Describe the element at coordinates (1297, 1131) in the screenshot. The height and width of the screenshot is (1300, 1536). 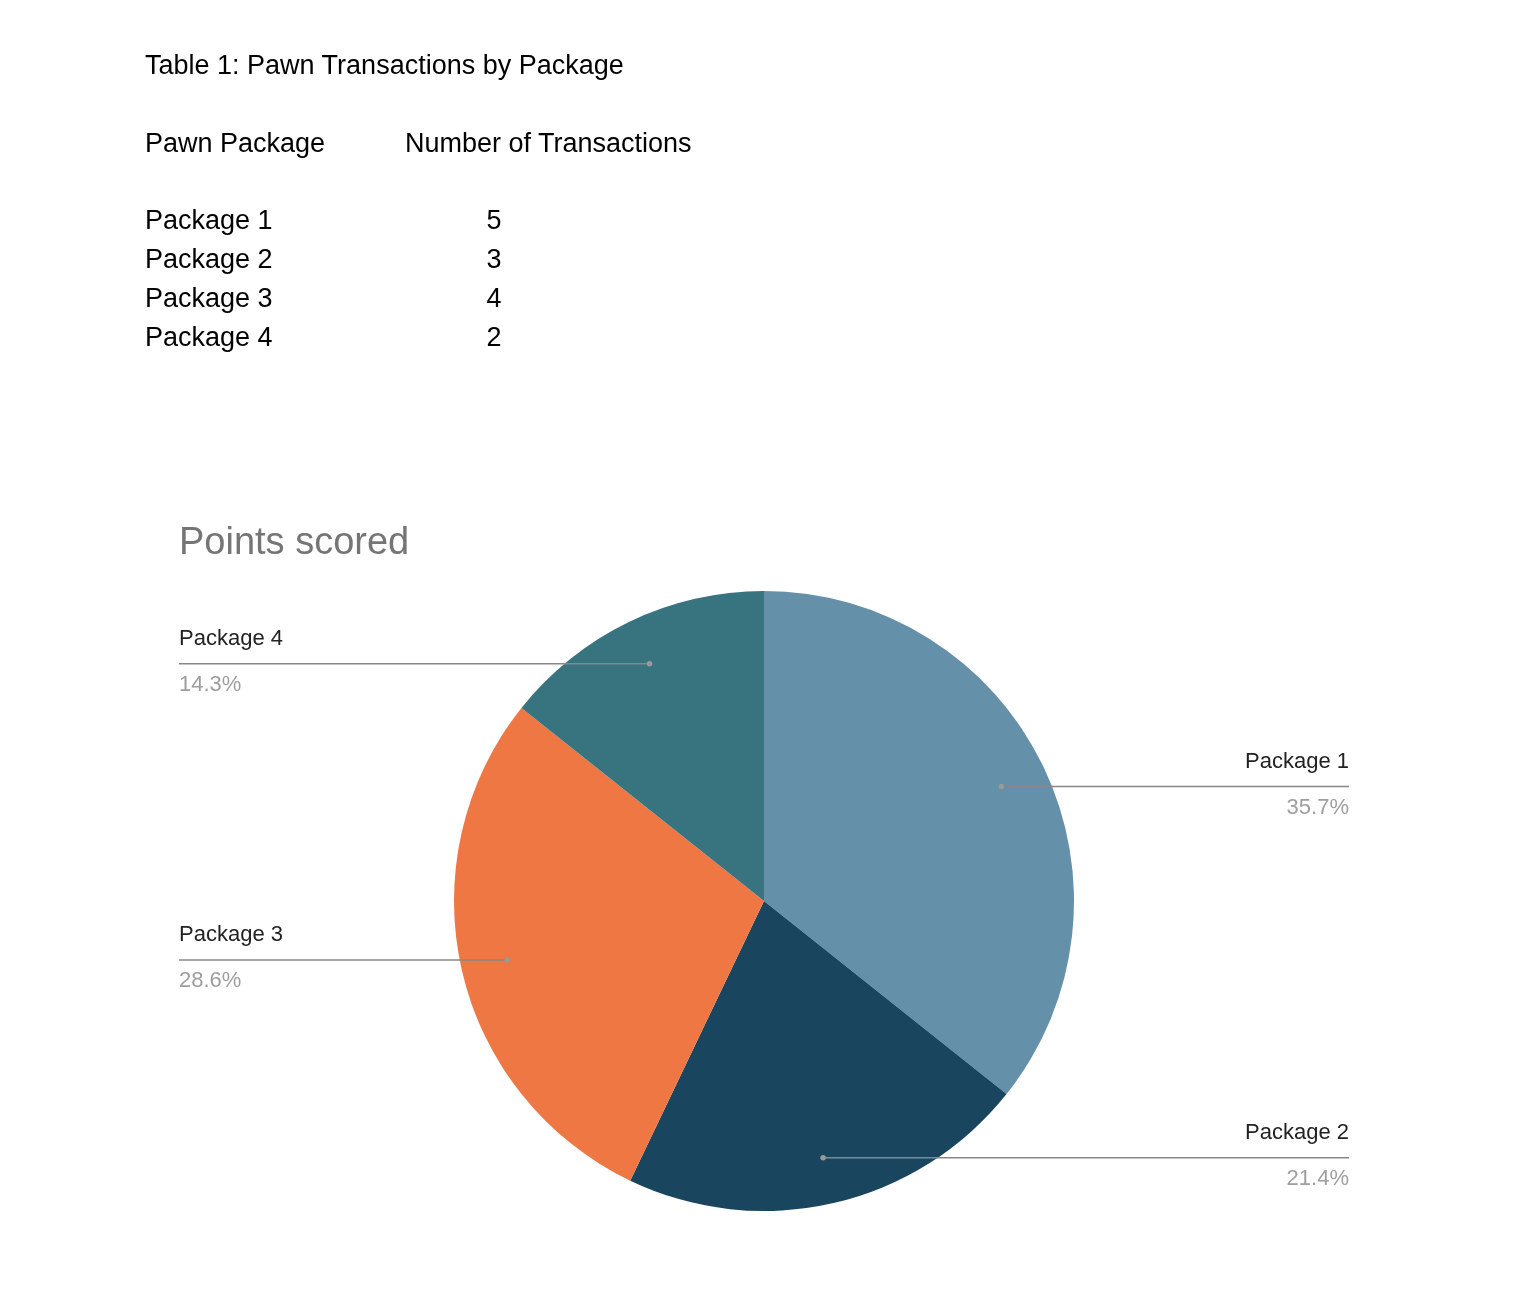
I see `slice-label: Package 2` at that location.